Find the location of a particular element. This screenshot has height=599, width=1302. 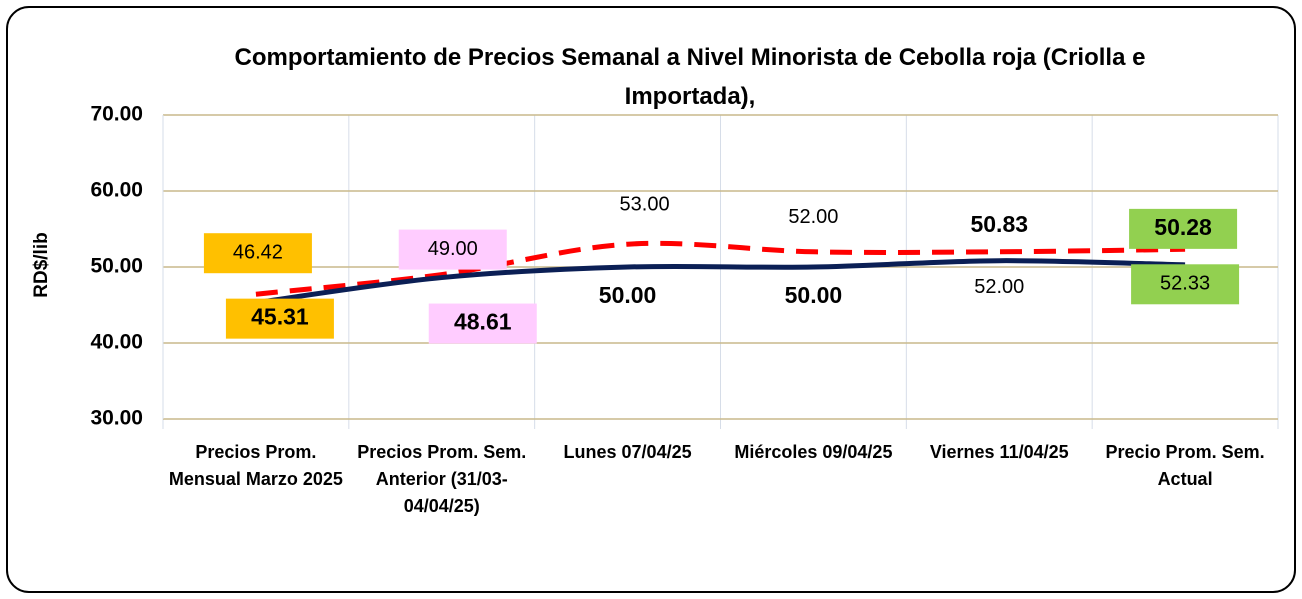

y-tick-label: 60.00 is located at coordinates (116, 190).